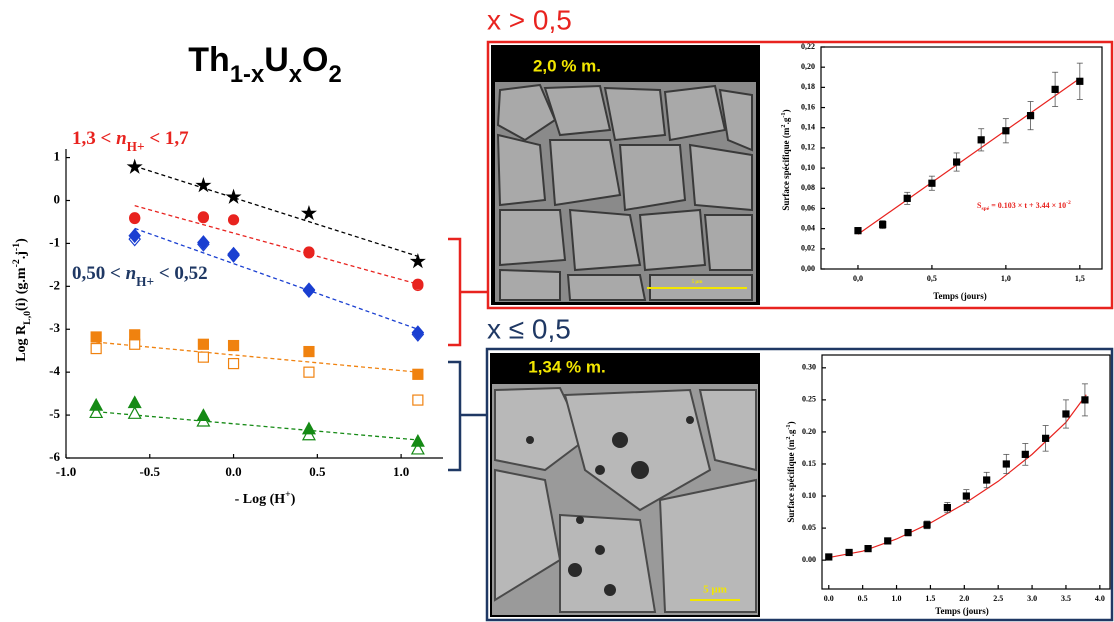  I want to click on y-tick-label: 0, so click(57, 198).